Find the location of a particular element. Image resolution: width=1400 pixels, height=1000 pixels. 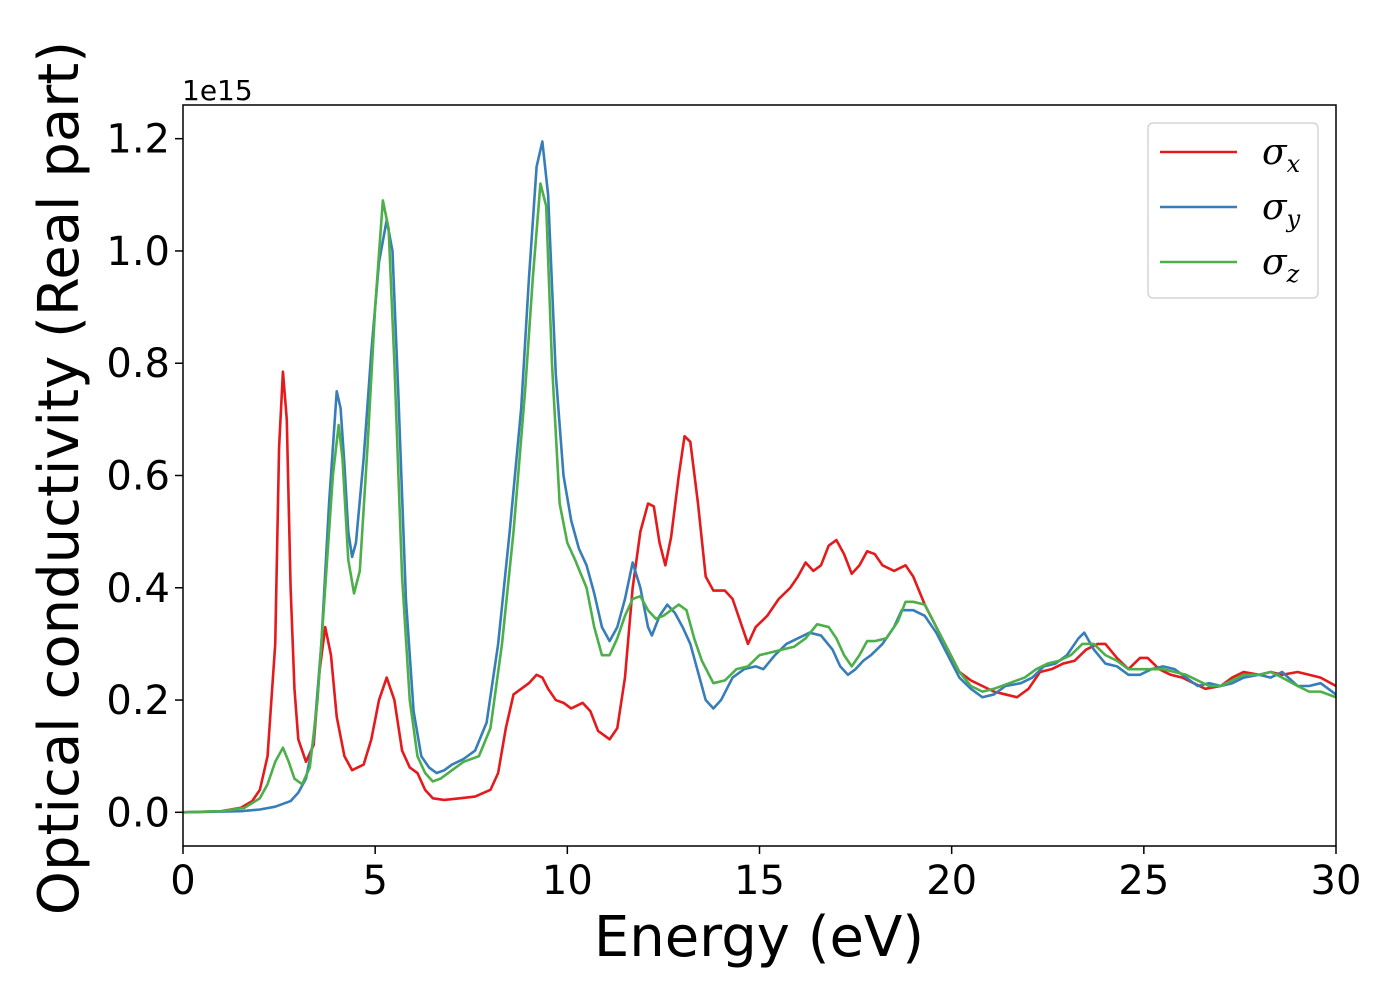

y-tick-label: 0.4 is located at coordinates (138, 589).